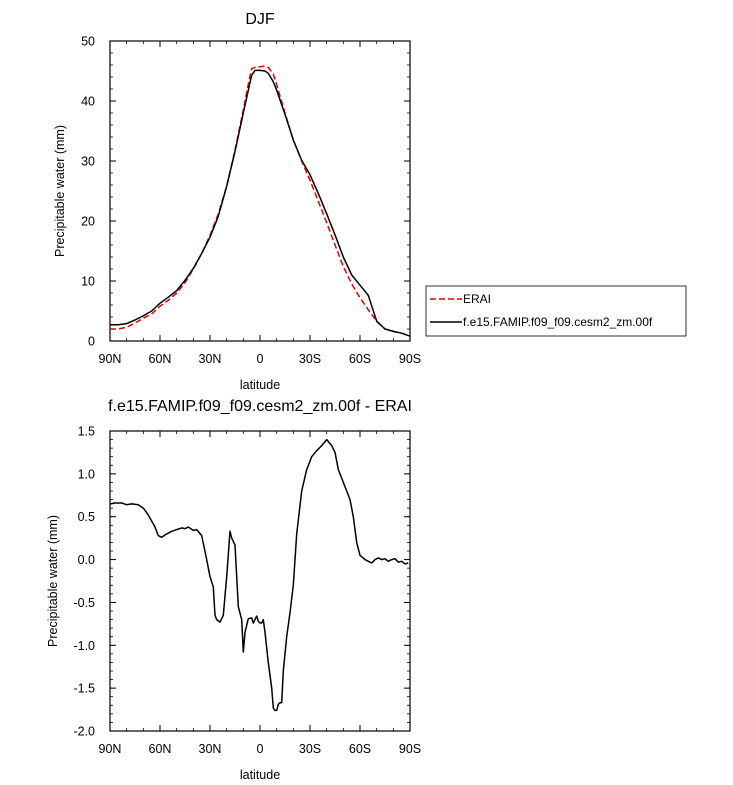  I want to click on y-tick-label: -2.0, so click(84, 732).